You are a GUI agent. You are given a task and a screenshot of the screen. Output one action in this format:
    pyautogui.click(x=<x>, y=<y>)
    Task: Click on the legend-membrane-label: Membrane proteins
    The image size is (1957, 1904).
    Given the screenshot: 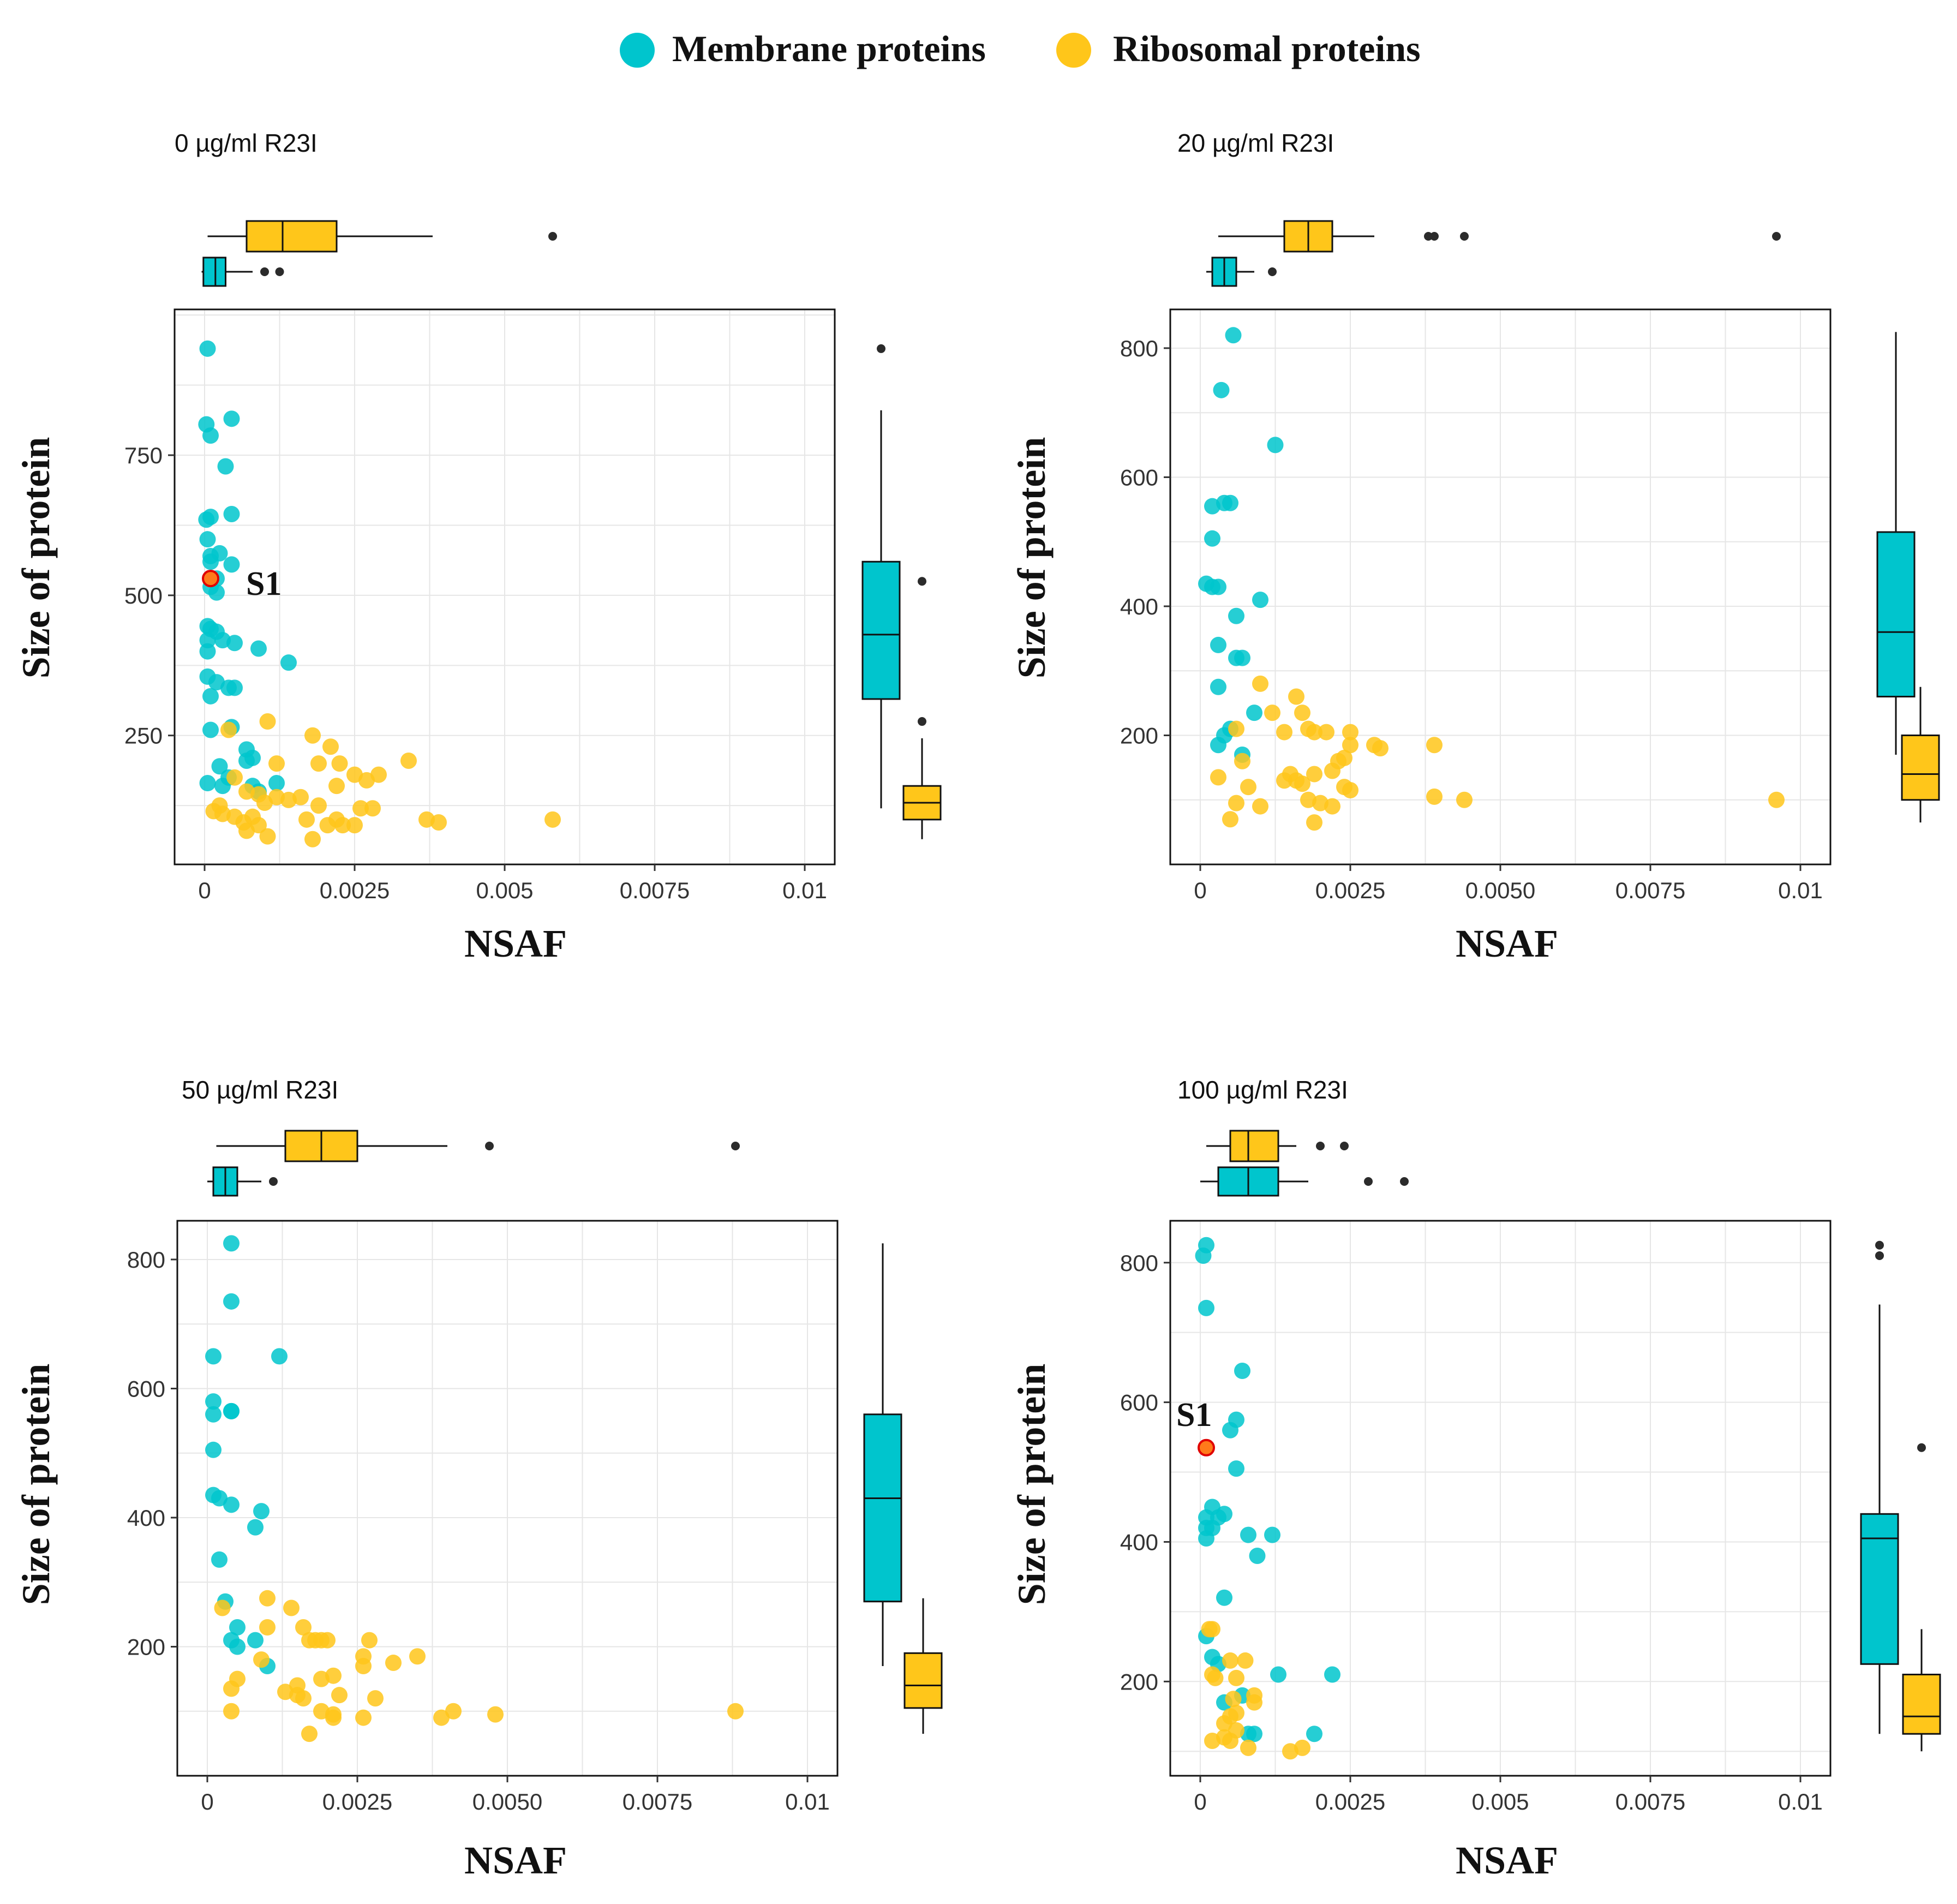 What is the action you would take?
    pyautogui.click(x=829, y=48)
    